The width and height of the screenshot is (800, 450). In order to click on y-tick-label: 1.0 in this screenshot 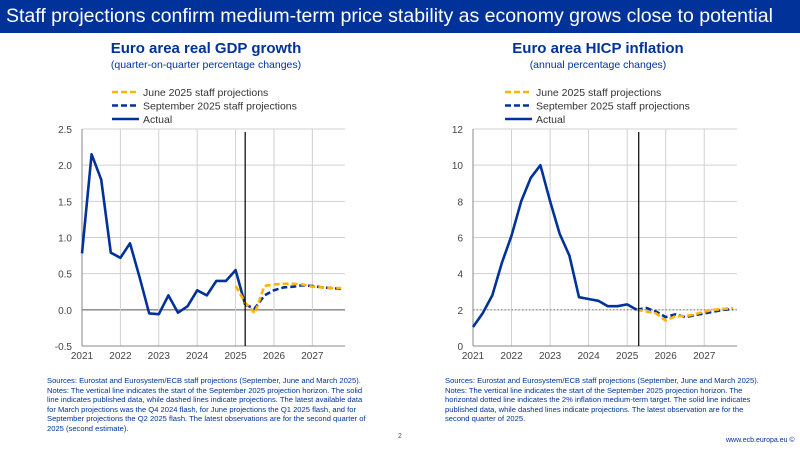, I will do `click(65, 239)`.